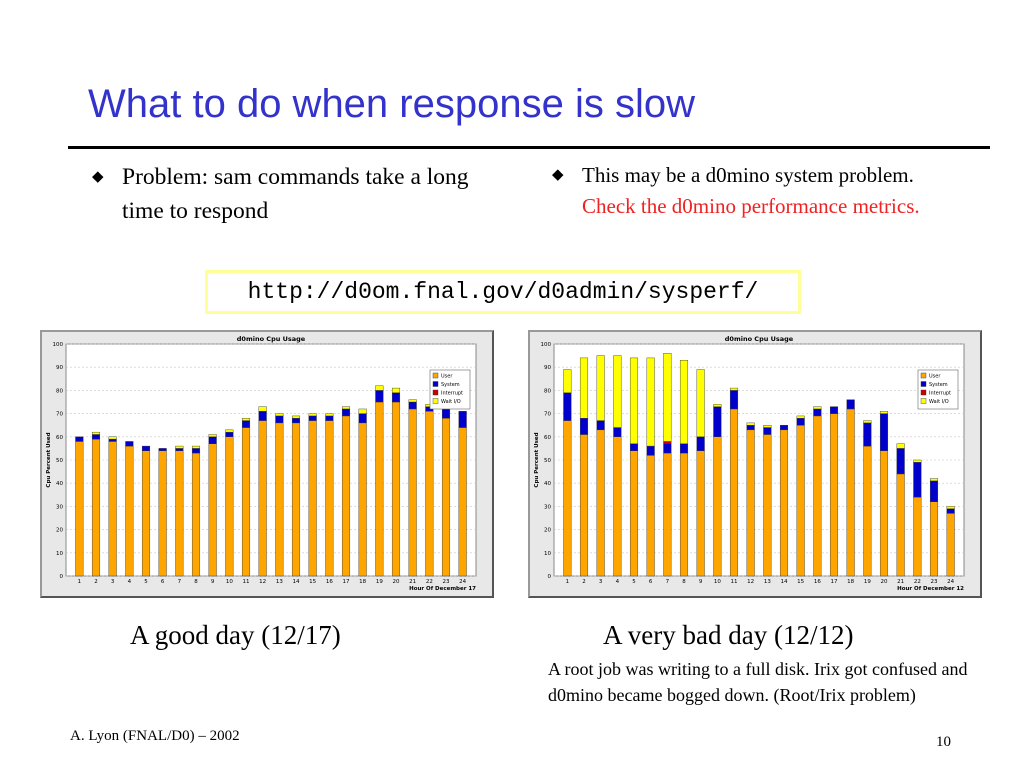 The image size is (1024, 768). Describe the element at coordinates (748, 175) in the screenshot. I see `bullet-diagnosis-plain: This may be a d0mino system problem.` at that location.